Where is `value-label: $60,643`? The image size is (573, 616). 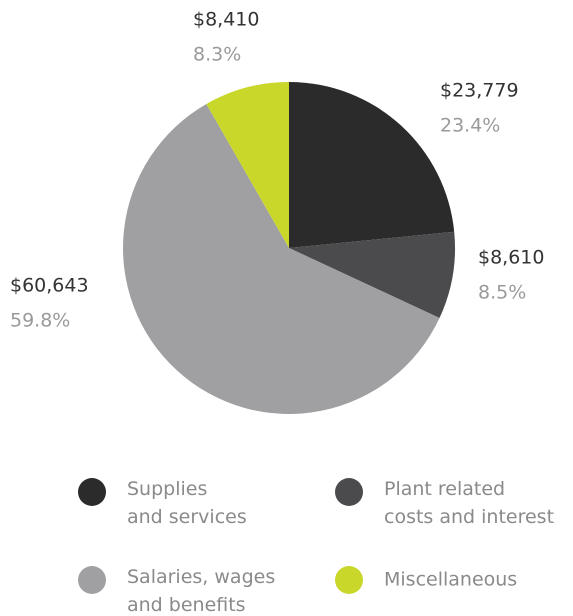 value-label: $60,643 is located at coordinates (49, 286).